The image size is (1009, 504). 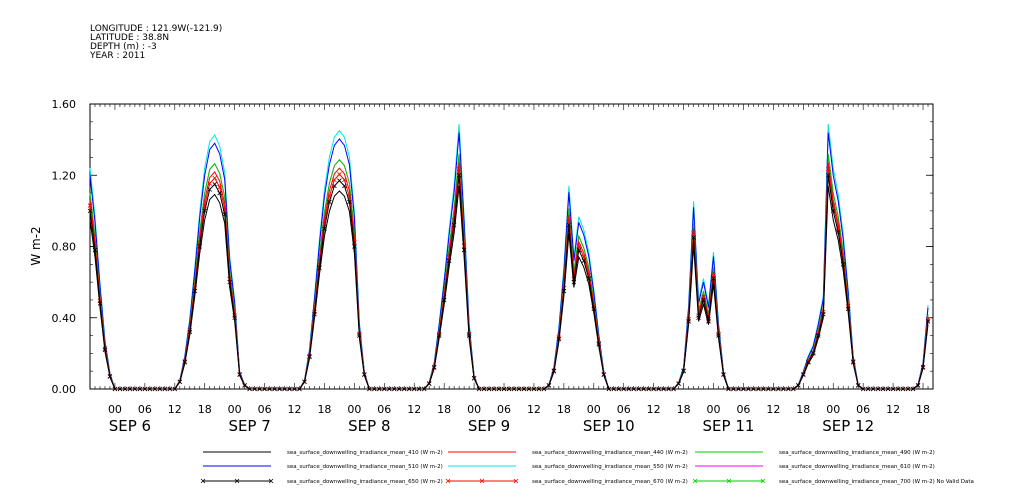 What do you see at coordinates (130, 426) in the screenshot?
I see `day-label: SEP 6` at bounding box center [130, 426].